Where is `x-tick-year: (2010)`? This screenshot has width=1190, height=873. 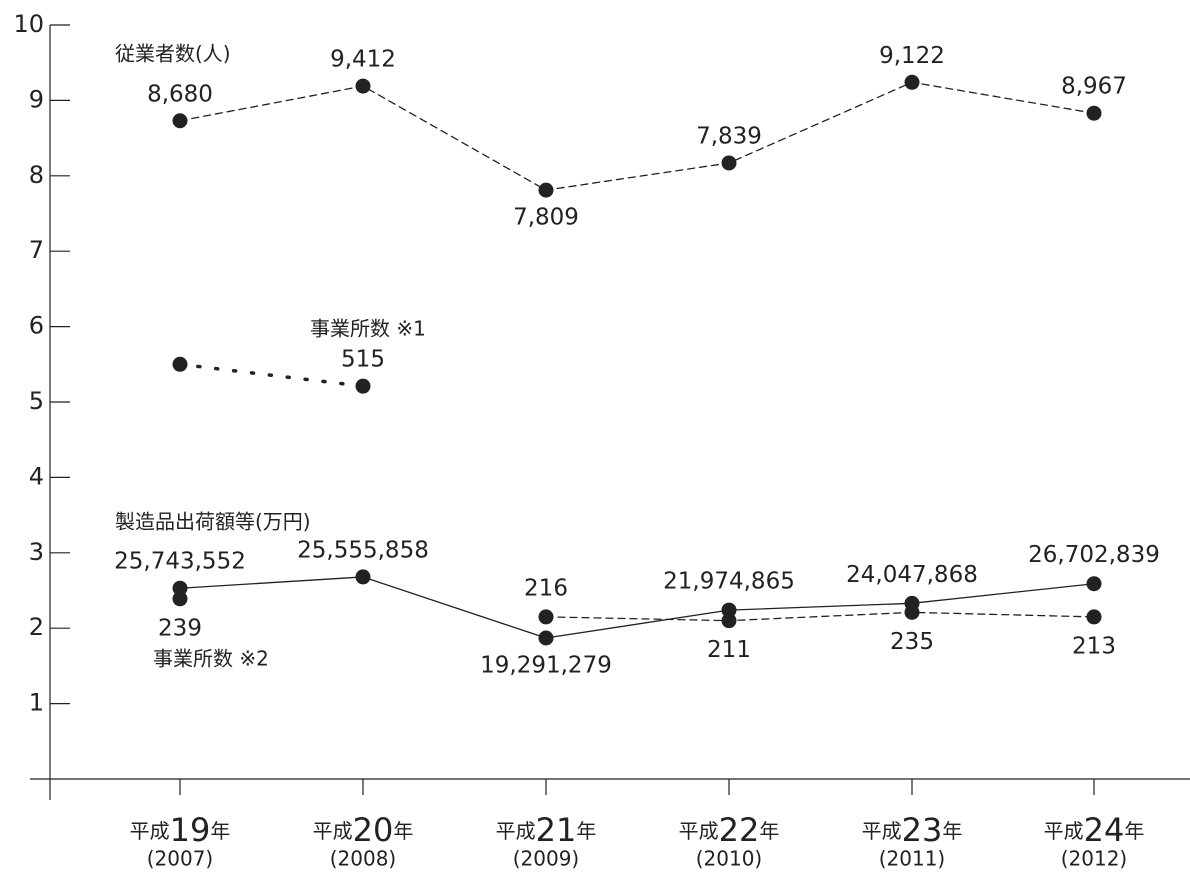 x-tick-year: (2010) is located at coordinates (729, 859).